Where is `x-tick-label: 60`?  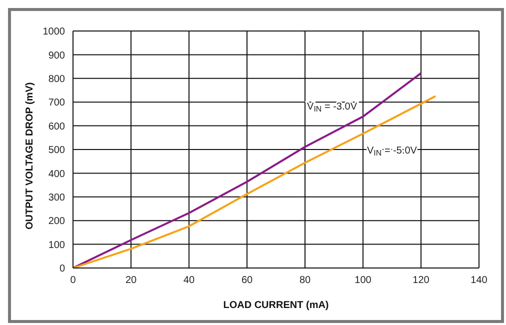 x-tick-label: 60 is located at coordinates (247, 280).